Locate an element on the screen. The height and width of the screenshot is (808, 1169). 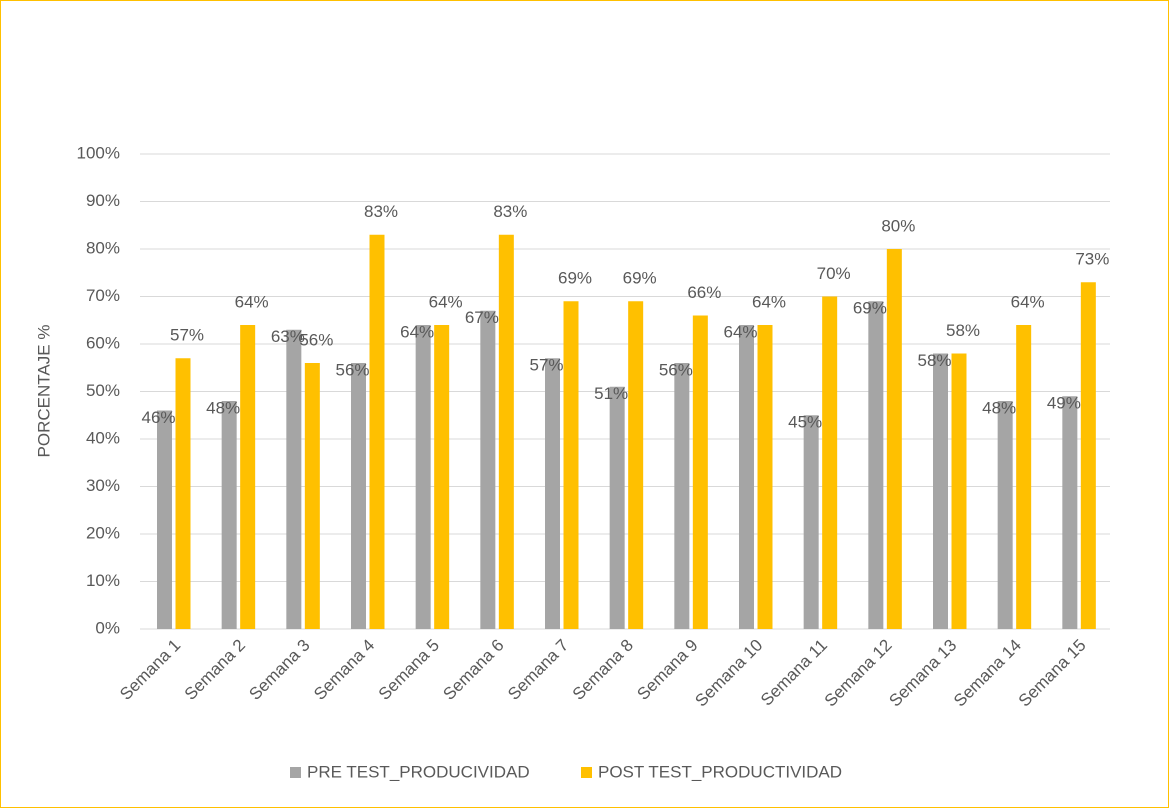
y-tick-label: 20% is located at coordinates (103, 532).